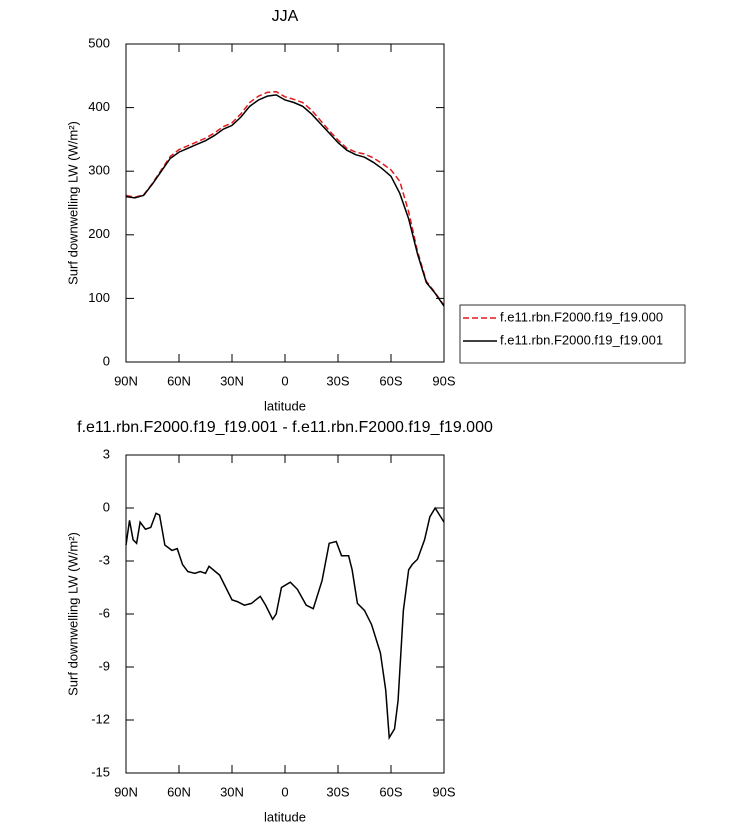 The image size is (733, 834). What do you see at coordinates (581, 339) in the screenshot?
I see `legend-label: f.e11.rbn.F2000.f19_f19.001` at bounding box center [581, 339].